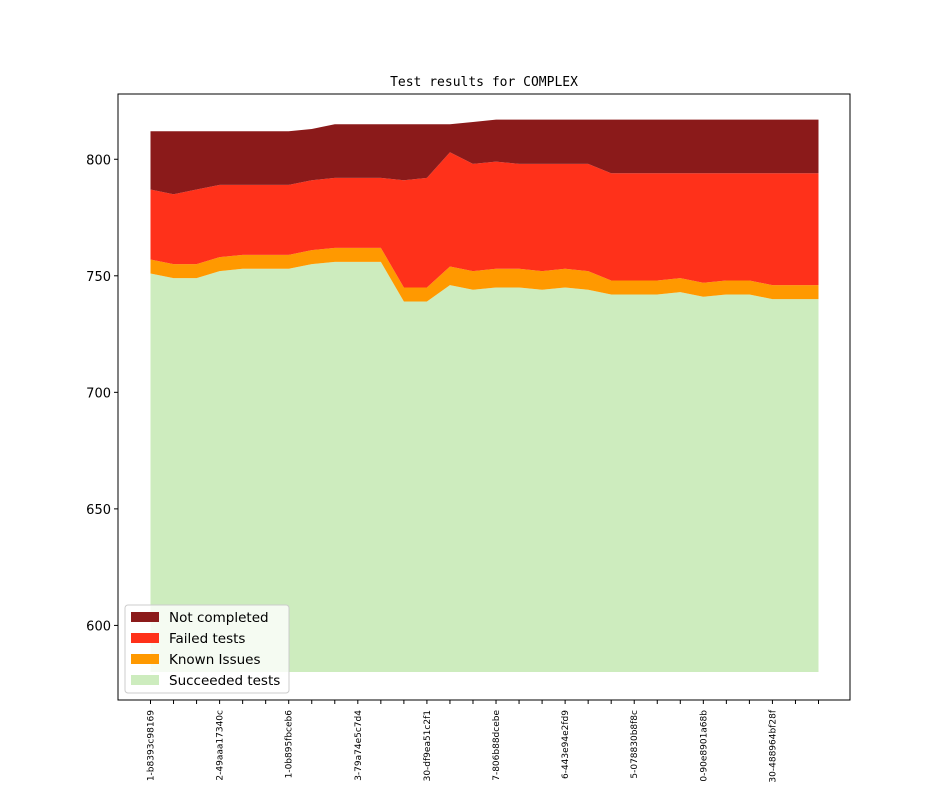  Describe the element at coordinates (773, 745) in the screenshot. I see `x-tick-label: 30-488964bf28f` at that location.